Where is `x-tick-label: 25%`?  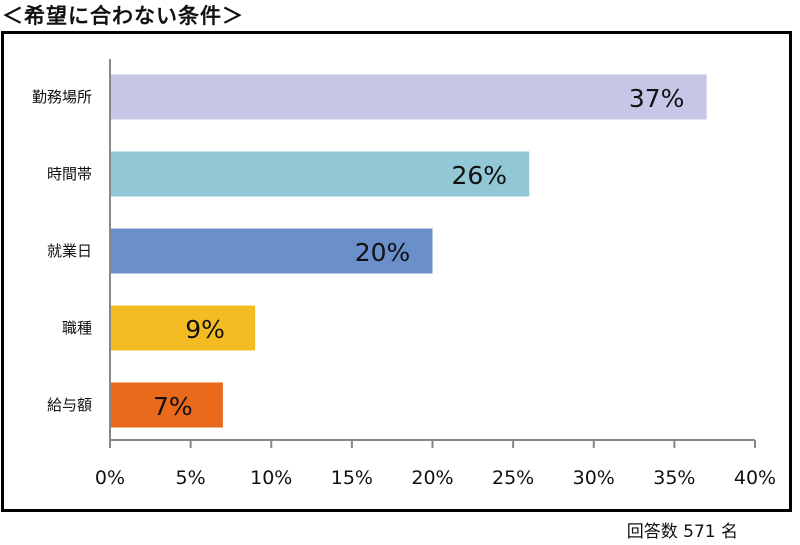 x-tick-label: 25% is located at coordinates (513, 478).